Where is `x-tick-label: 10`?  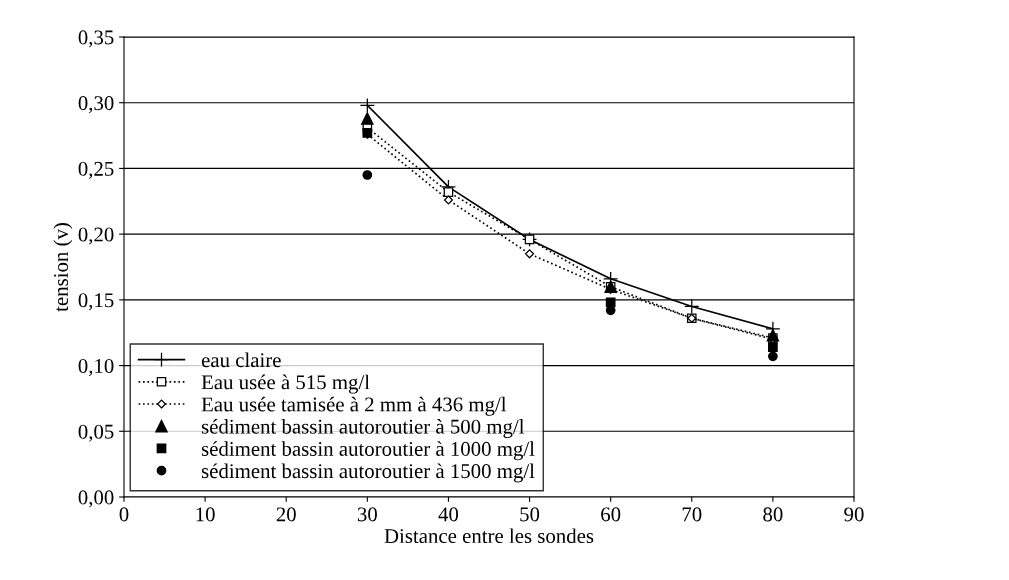
x-tick-label: 10 is located at coordinates (205, 514).